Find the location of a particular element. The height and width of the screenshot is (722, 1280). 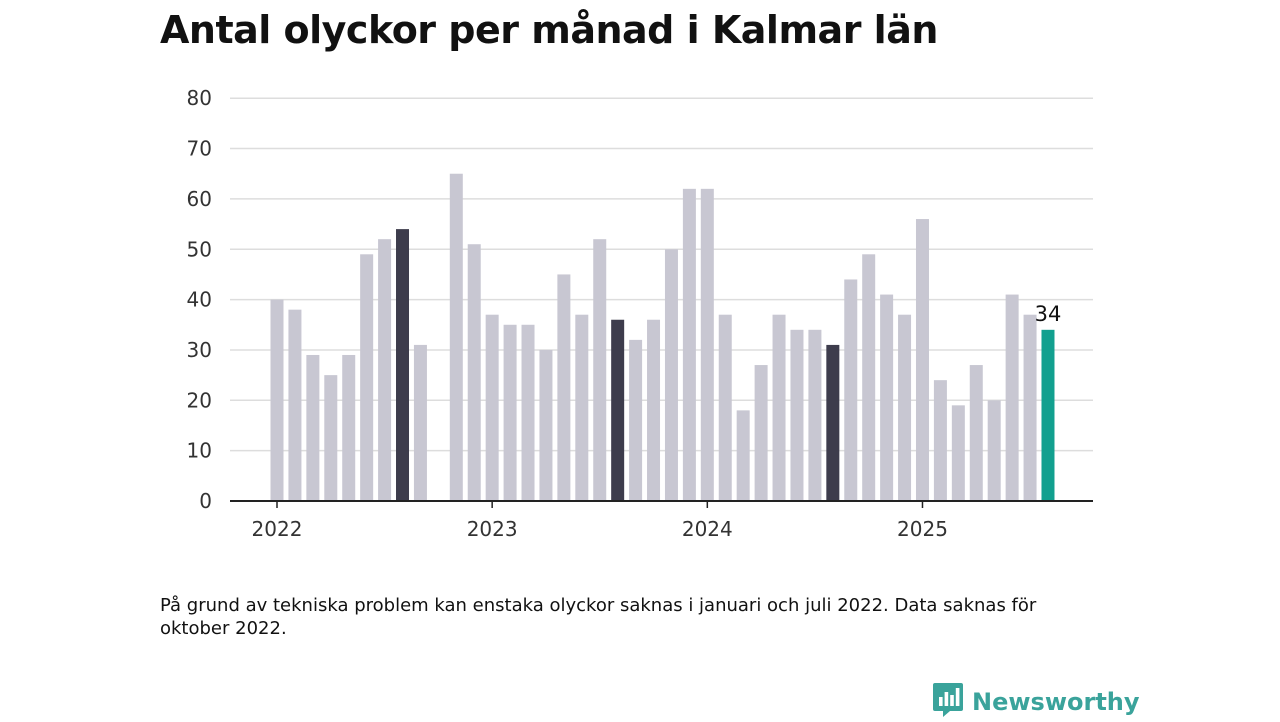

y-tick-label: 10 is located at coordinates (199, 451).